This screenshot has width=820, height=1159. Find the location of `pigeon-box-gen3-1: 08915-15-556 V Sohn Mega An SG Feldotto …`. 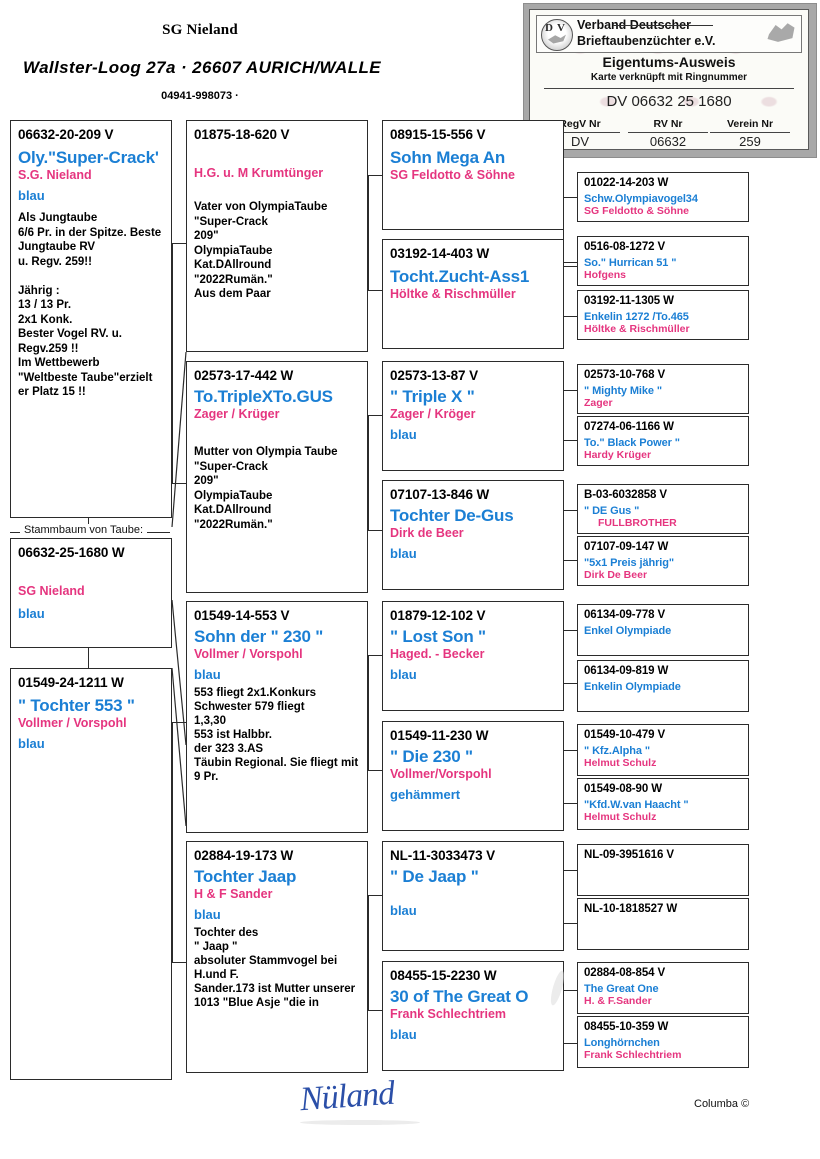

pigeon-box-gen3-1: 08915-15-556 V Sohn Mega An SG Feldotto … is located at coordinates (473, 175).